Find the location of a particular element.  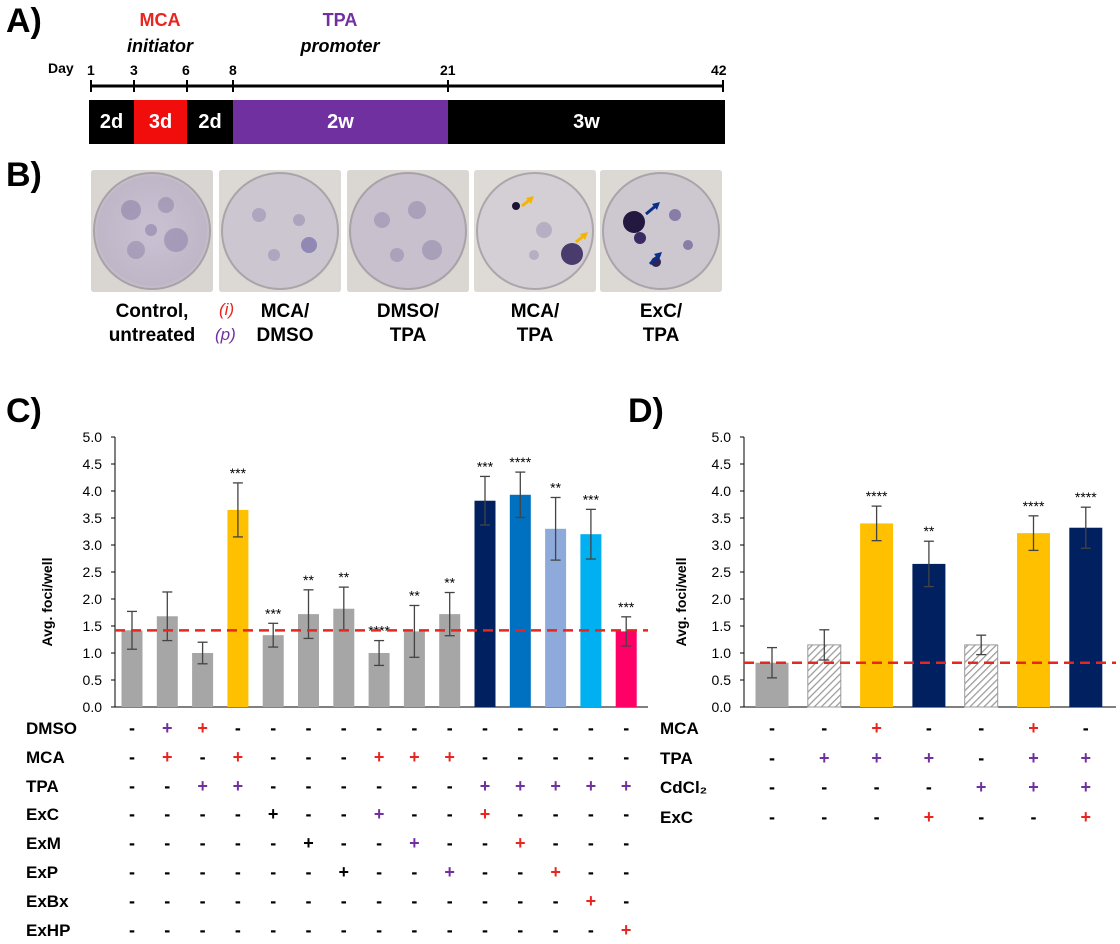

significance-label: **** is located at coordinates (877, 496).